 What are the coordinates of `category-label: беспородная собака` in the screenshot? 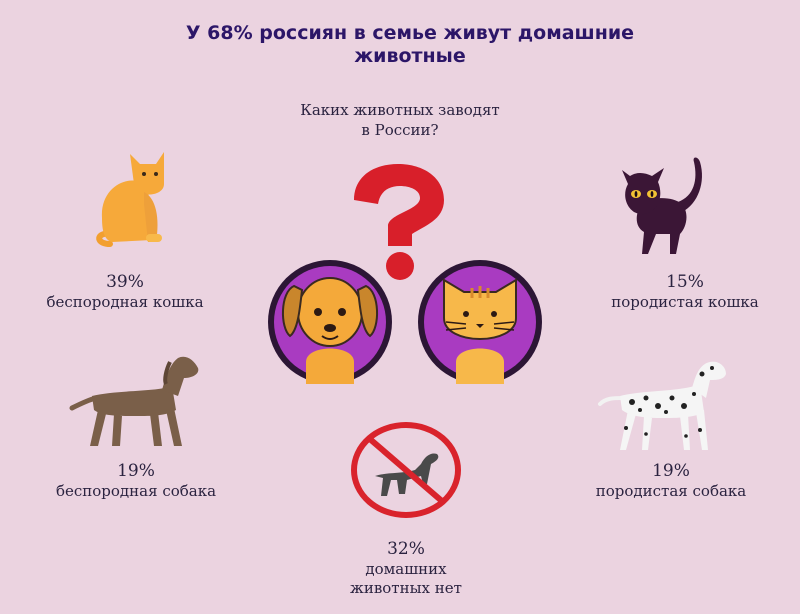 It's located at (136, 491).